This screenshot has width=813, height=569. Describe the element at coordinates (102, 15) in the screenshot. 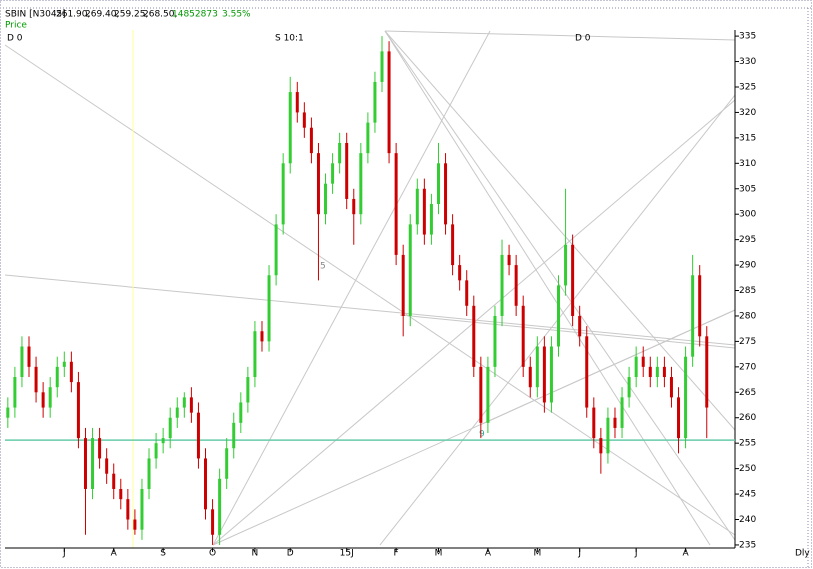

I see `high: 269.40,` at that location.